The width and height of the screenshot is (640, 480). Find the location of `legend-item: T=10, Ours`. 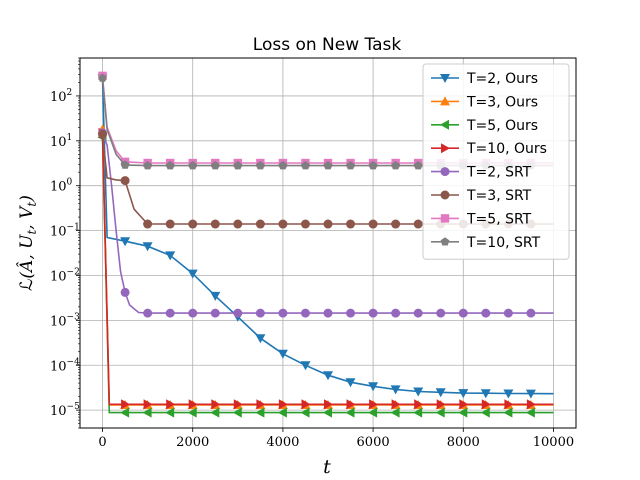

legend-item: T=10, Ours is located at coordinates (489, 149).